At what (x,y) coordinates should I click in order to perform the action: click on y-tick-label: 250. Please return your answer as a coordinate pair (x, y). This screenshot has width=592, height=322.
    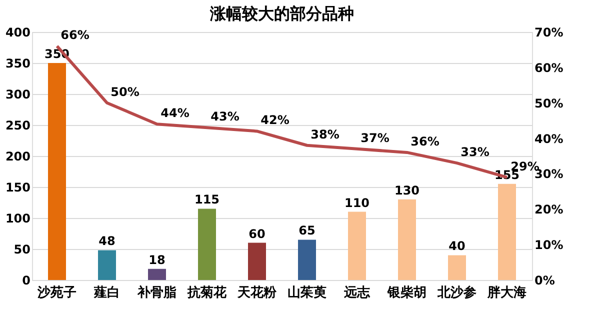
    Looking at the image, I should click on (17, 125).